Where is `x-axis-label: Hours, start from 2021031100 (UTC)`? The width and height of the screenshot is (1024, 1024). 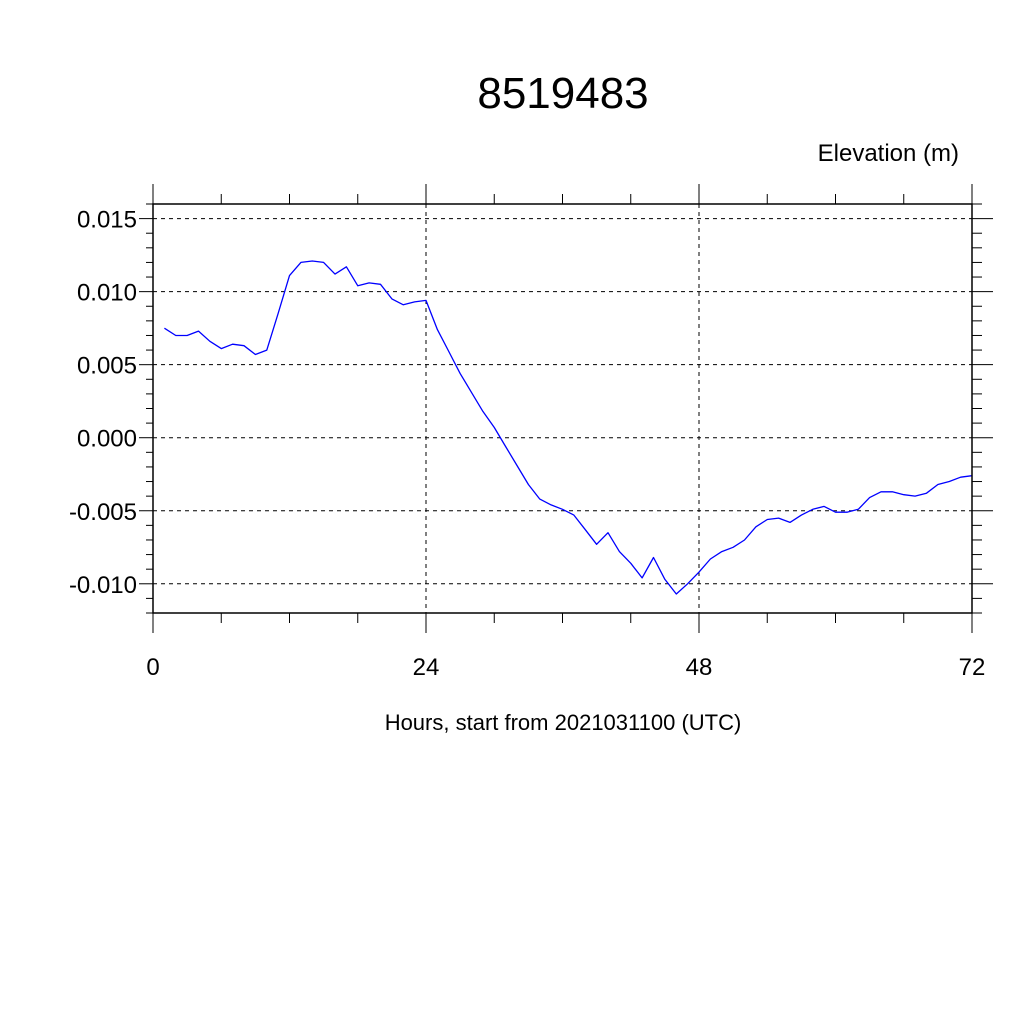 x-axis-label: Hours, start from 2021031100 (UTC) is located at coordinates (563, 722).